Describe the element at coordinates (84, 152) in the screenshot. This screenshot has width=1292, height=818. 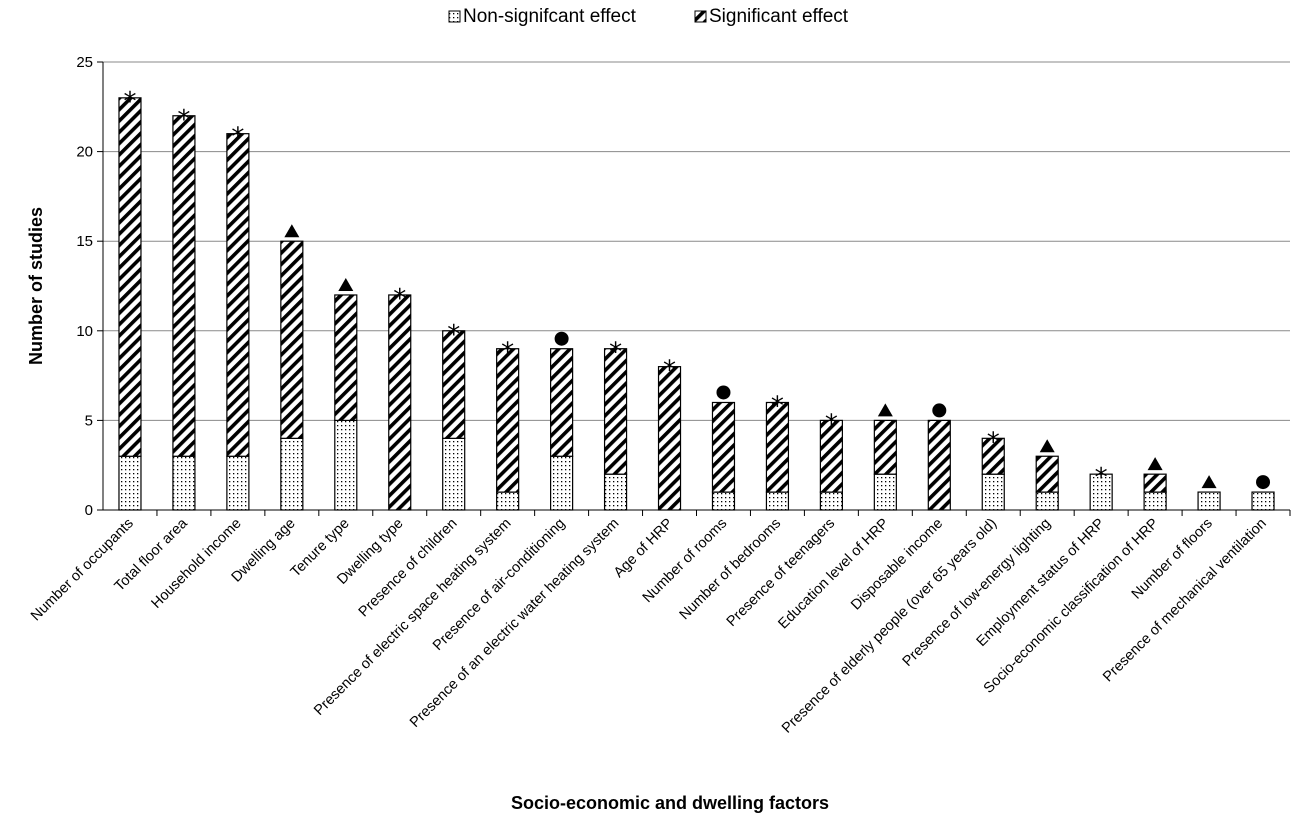
I see `y-tick-label: 20` at that location.